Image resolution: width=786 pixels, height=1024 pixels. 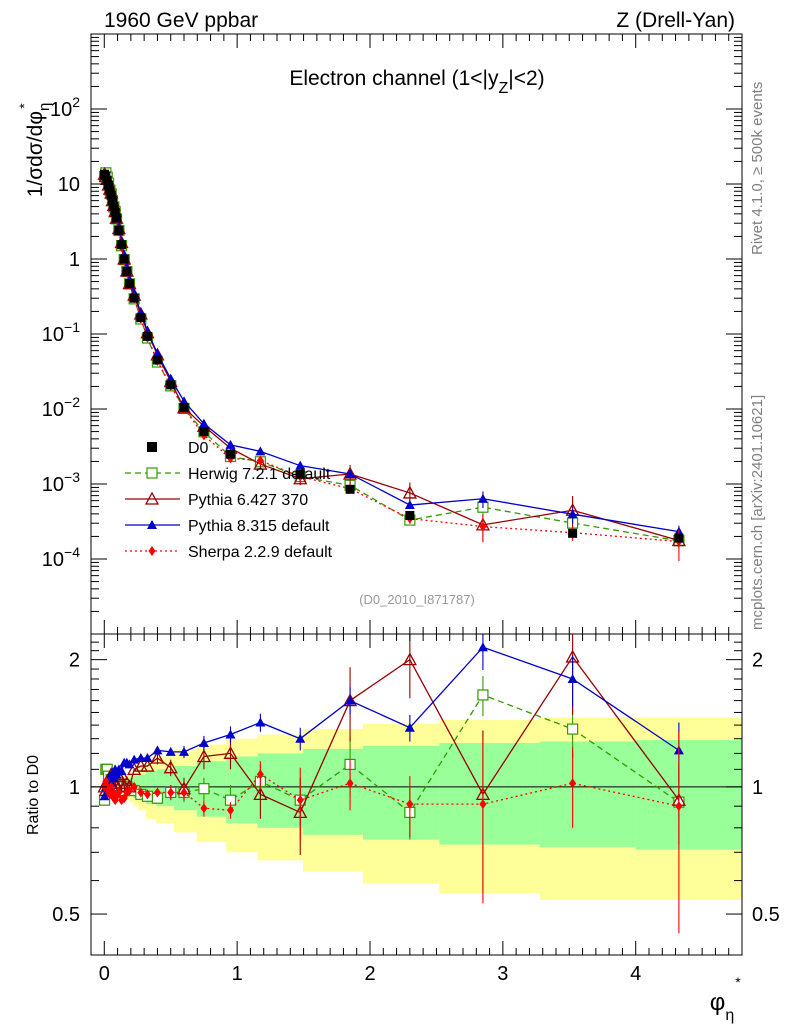 What do you see at coordinates (66, 915) in the screenshot?
I see `ratio-tick-label: 0.5` at bounding box center [66, 915].